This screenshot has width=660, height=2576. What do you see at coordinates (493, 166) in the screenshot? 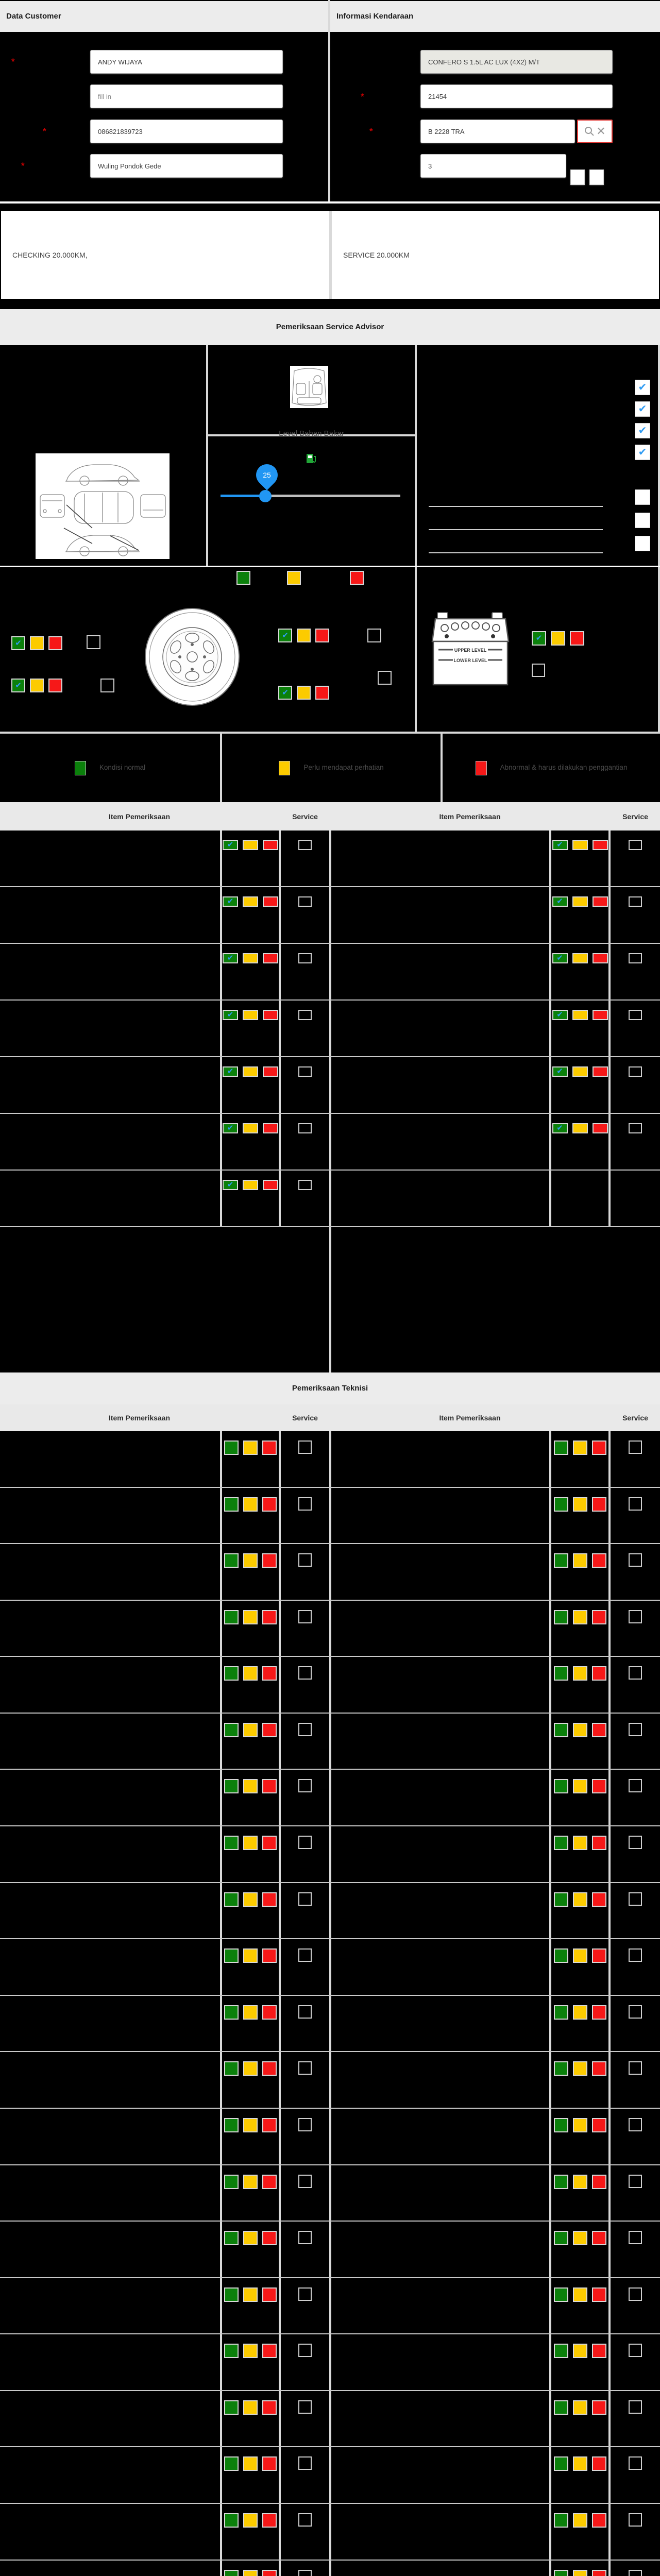
I see `vehicle-qty-field` at bounding box center [493, 166].